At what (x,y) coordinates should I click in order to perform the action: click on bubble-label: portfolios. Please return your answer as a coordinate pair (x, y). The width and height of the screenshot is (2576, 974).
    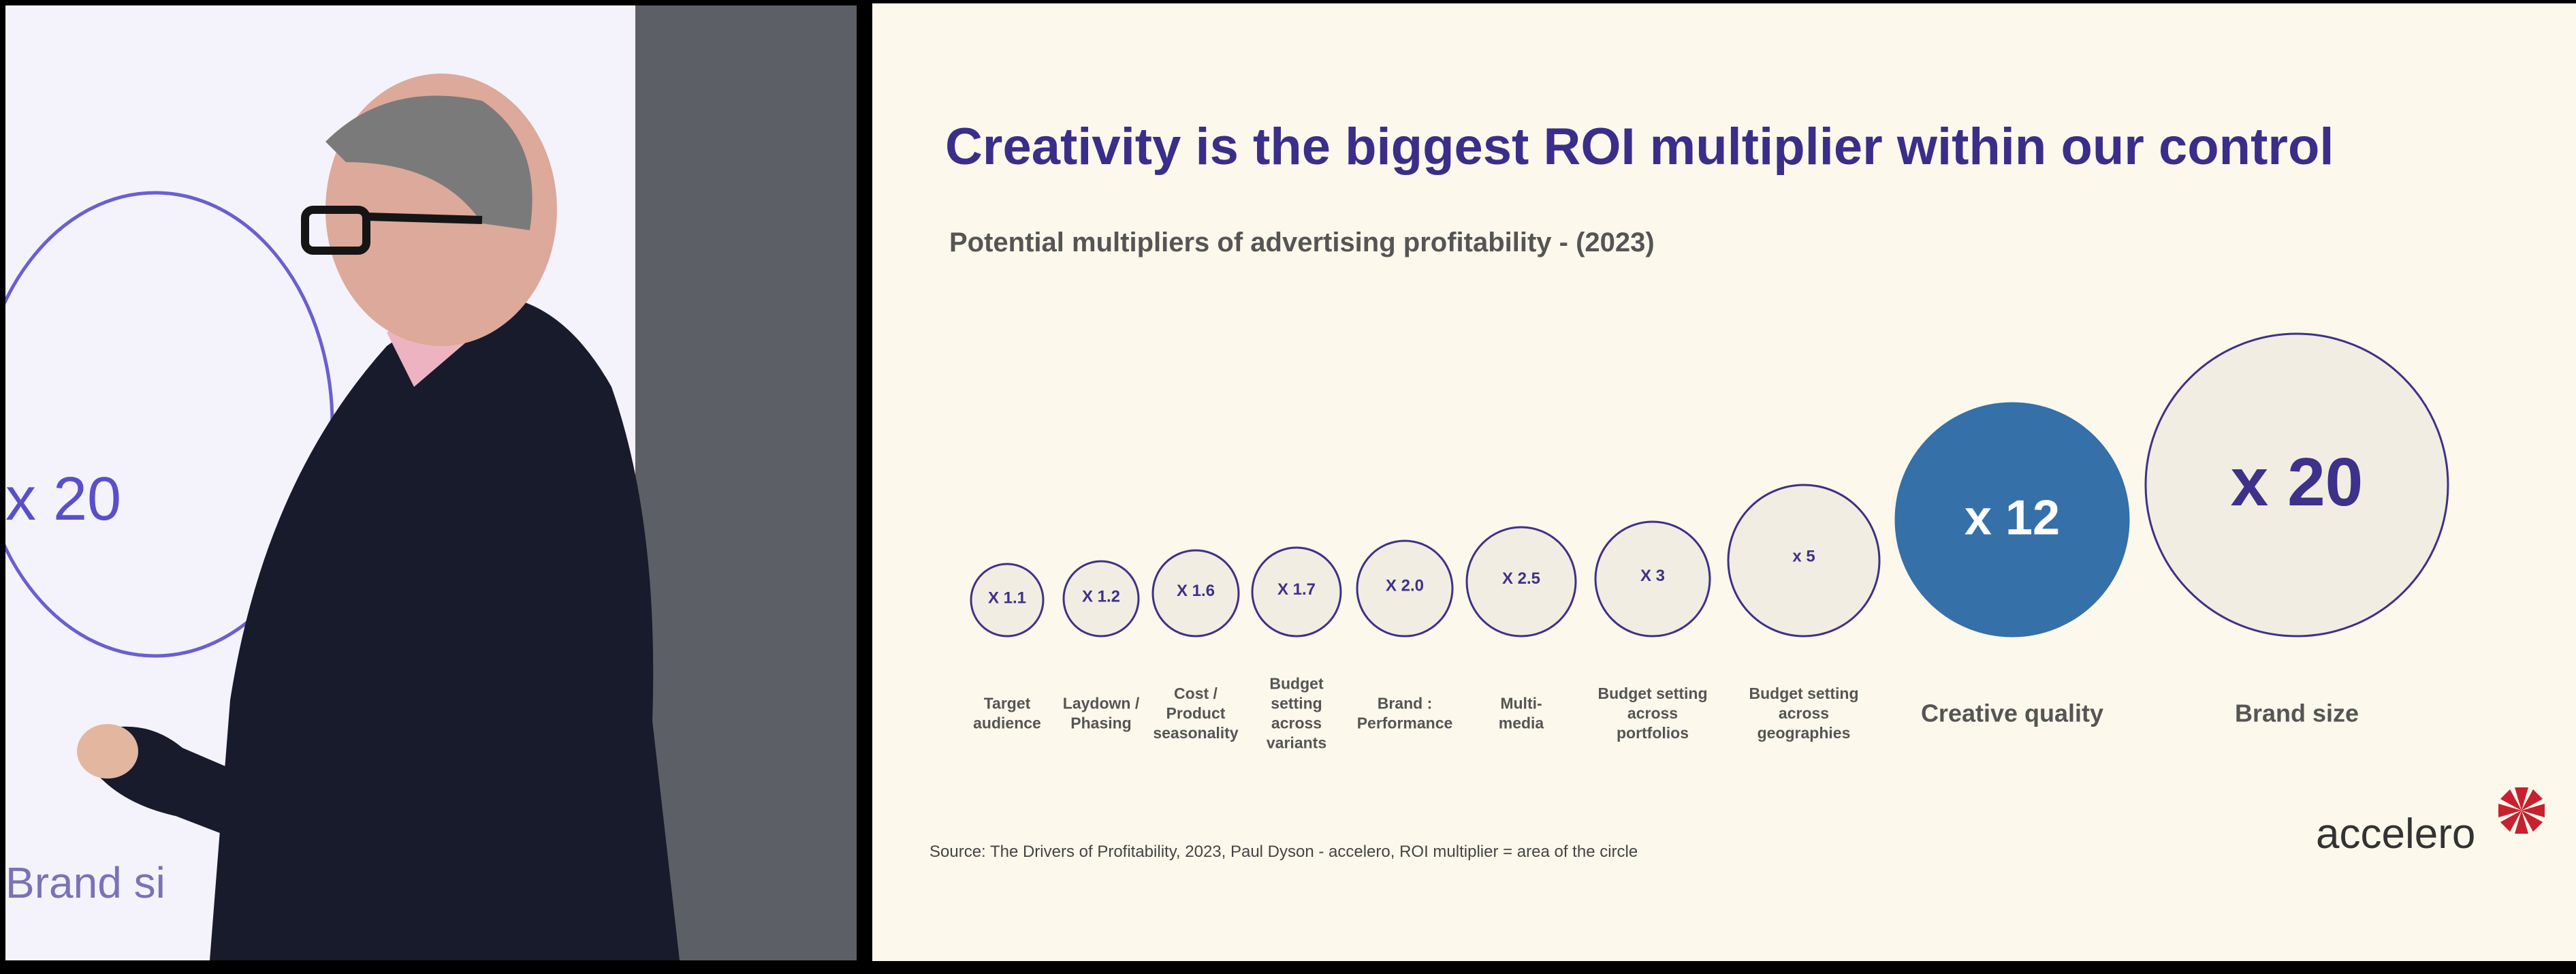
    Looking at the image, I should click on (1653, 733).